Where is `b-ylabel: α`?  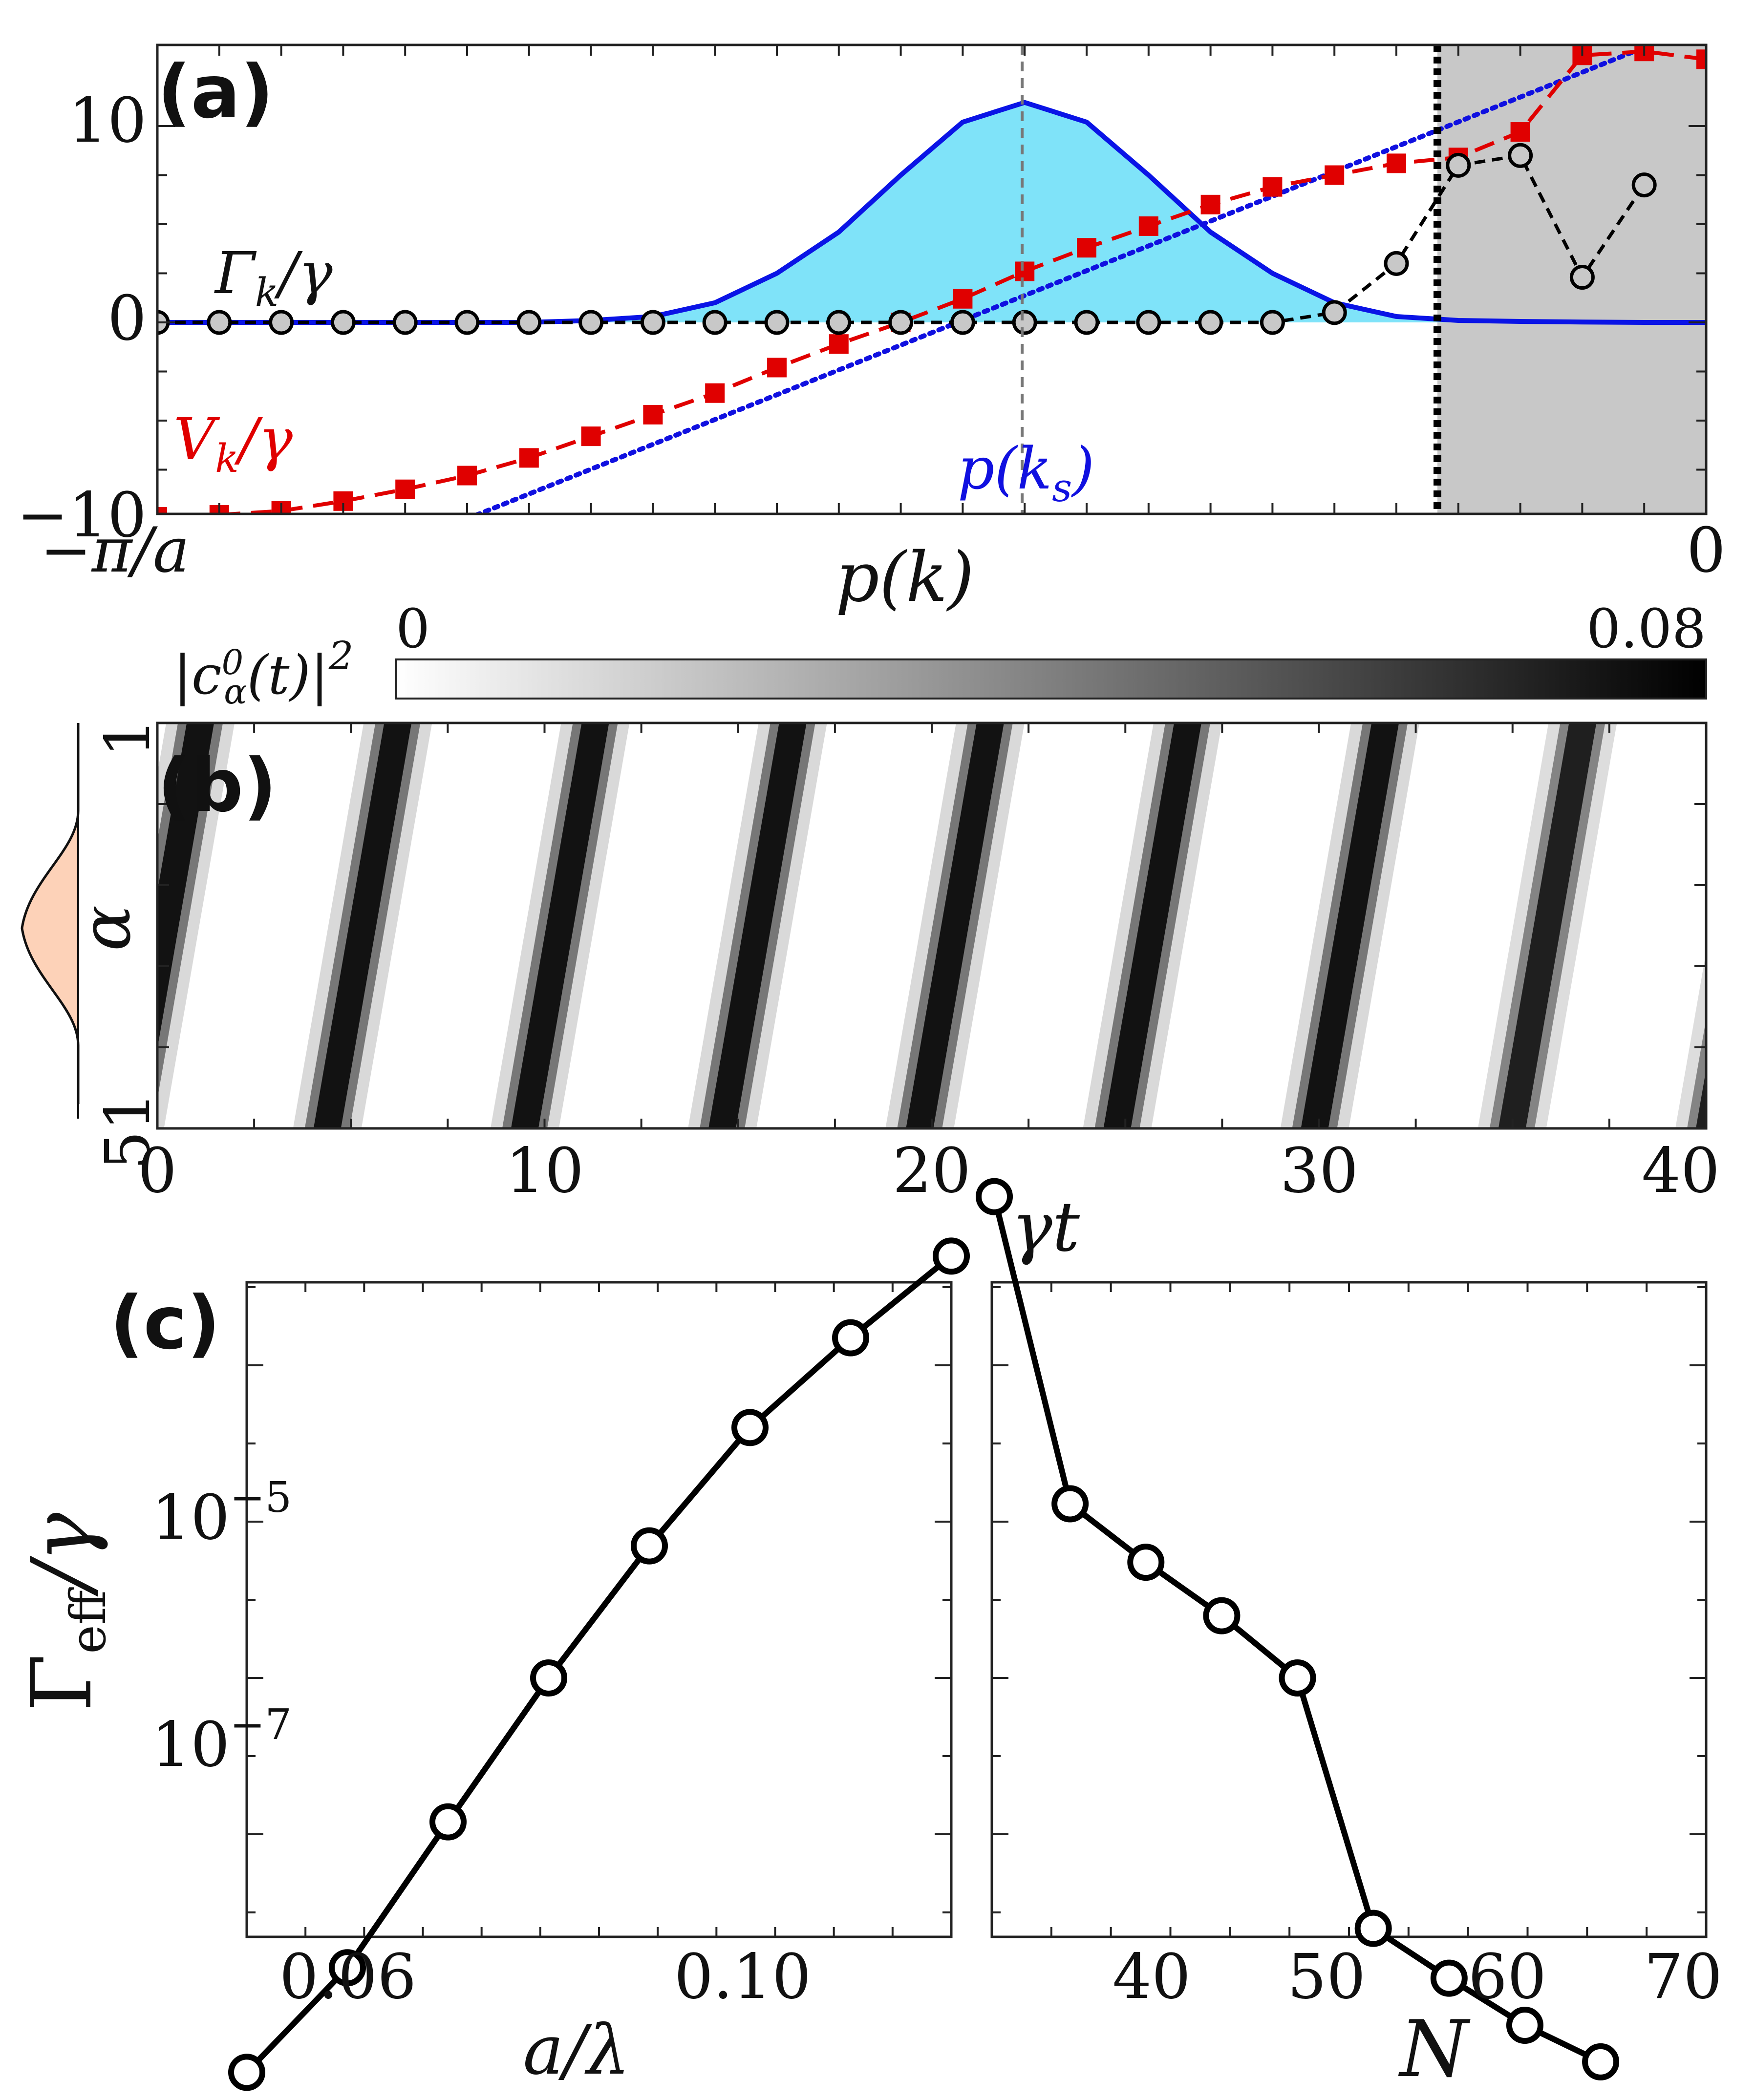
b-ylabel: α is located at coordinates (106, 928).